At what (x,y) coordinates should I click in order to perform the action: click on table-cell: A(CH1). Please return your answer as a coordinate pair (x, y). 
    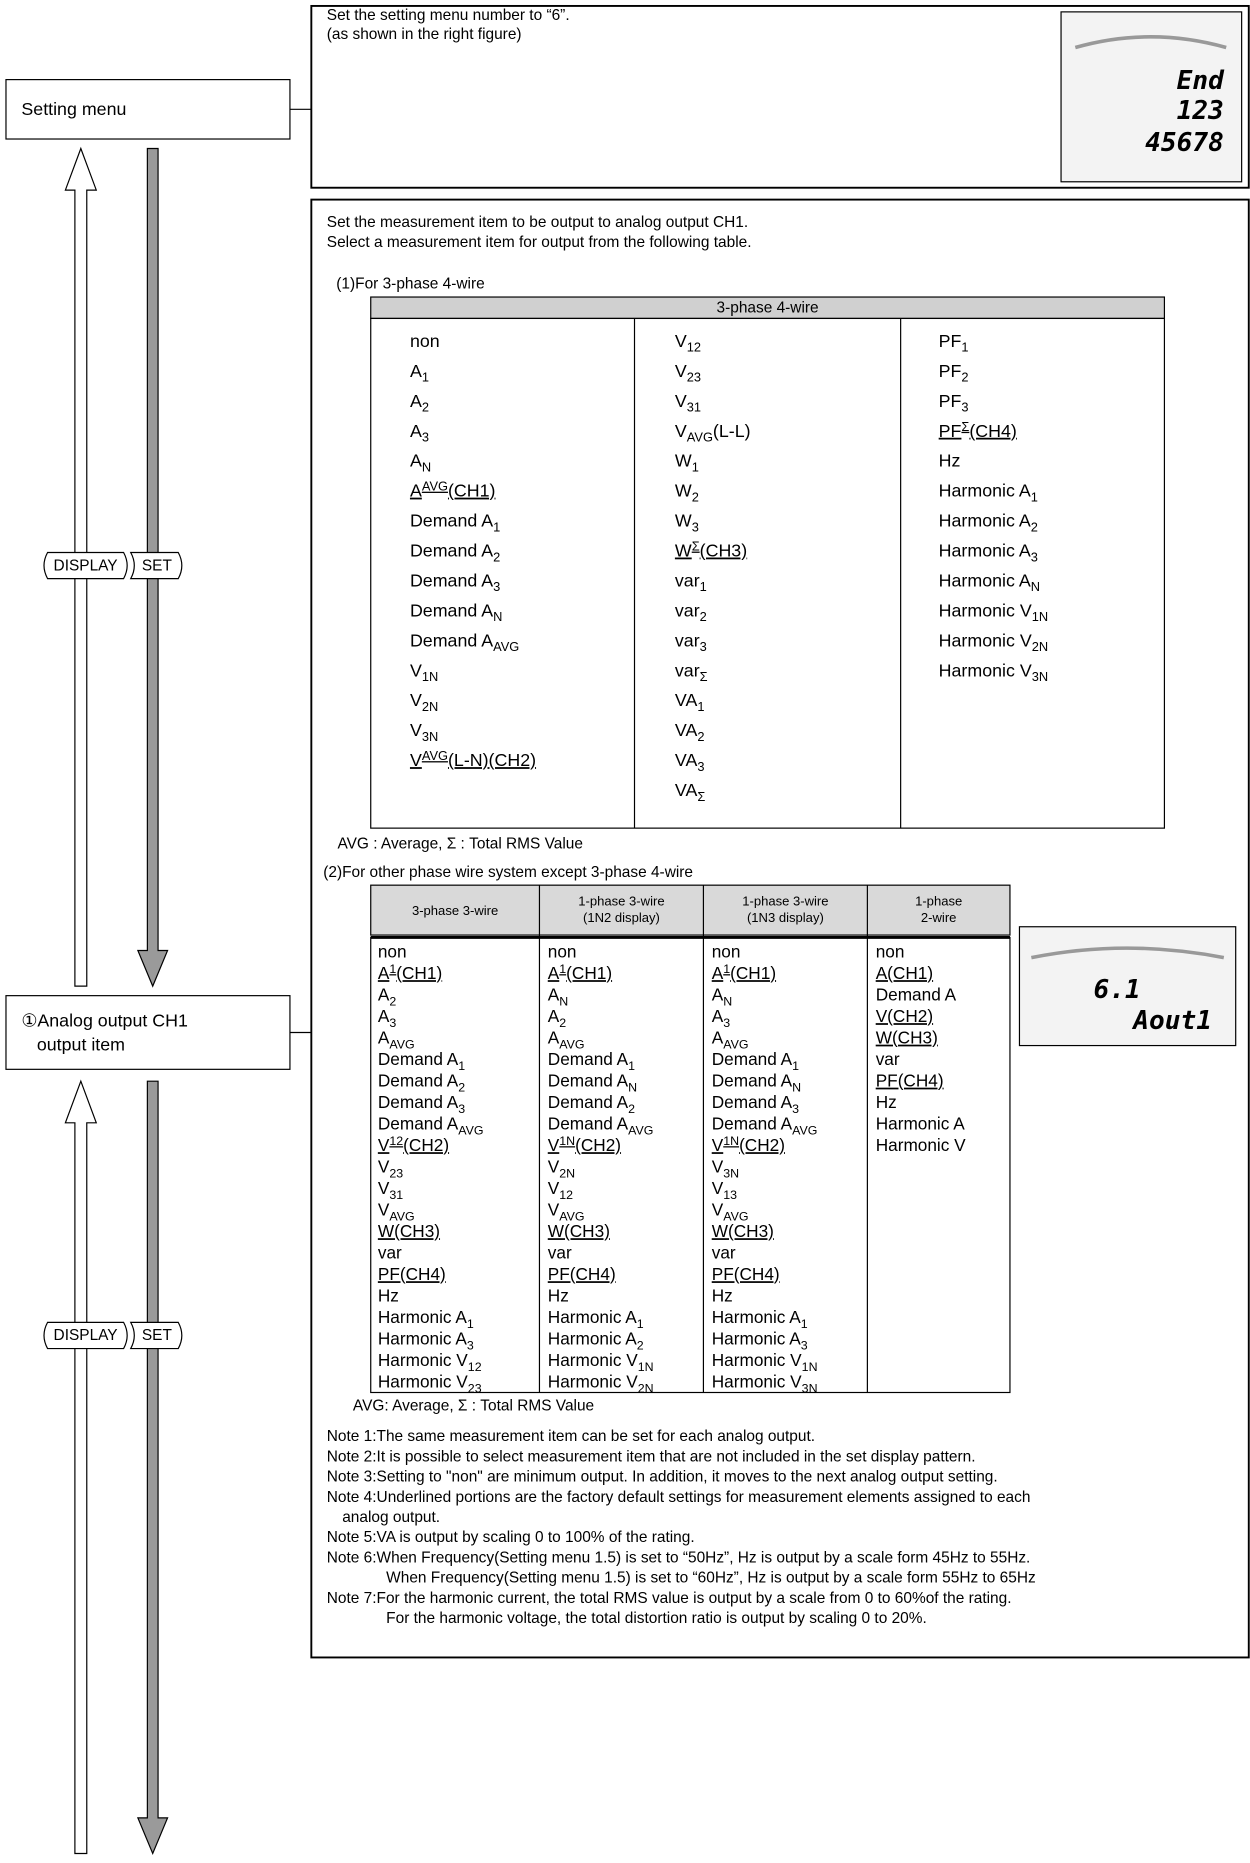
    Looking at the image, I should click on (904, 973).